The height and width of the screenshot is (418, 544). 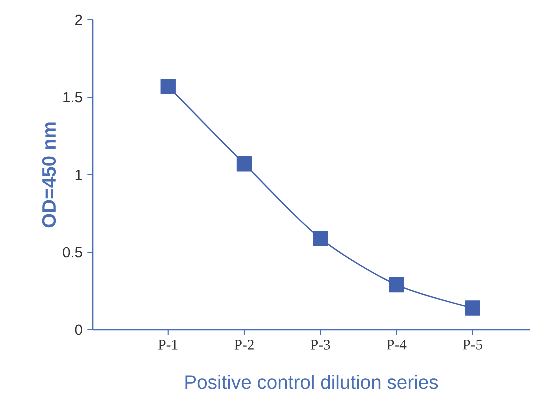 What do you see at coordinates (168, 345) in the screenshot?
I see `x-tick-label: P-1` at bounding box center [168, 345].